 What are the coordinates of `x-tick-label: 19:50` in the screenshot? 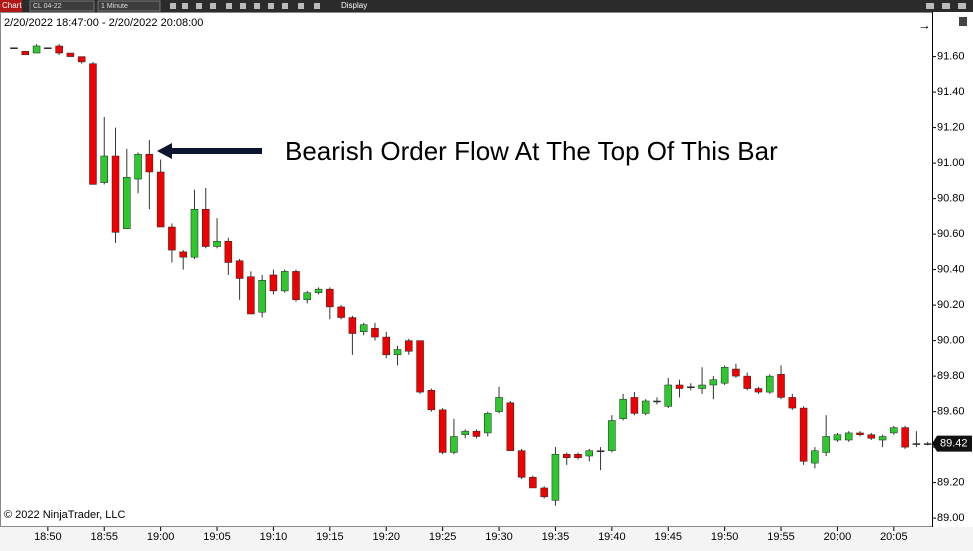 It's located at (725, 537).